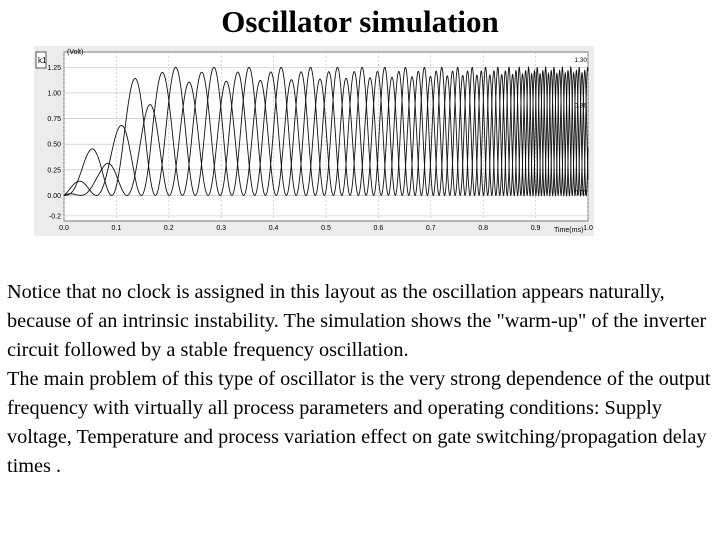  What do you see at coordinates (326, 228) in the screenshot?
I see `x-tick-label: 0.5` at bounding box center [326, 228].